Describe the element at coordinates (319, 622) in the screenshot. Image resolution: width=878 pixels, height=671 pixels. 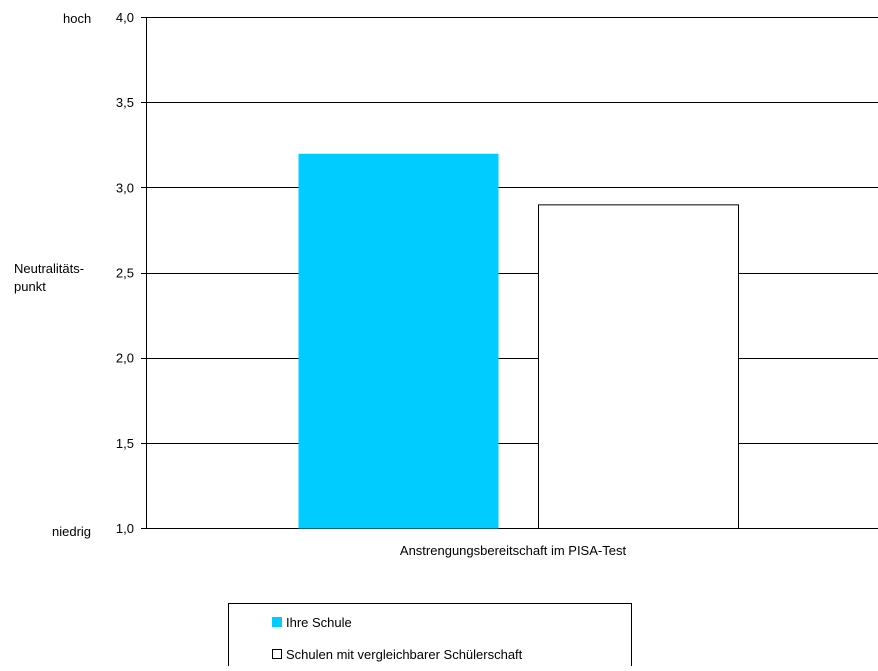
I see `legend-label-ihre-schule: Ihre Schule` at that location.